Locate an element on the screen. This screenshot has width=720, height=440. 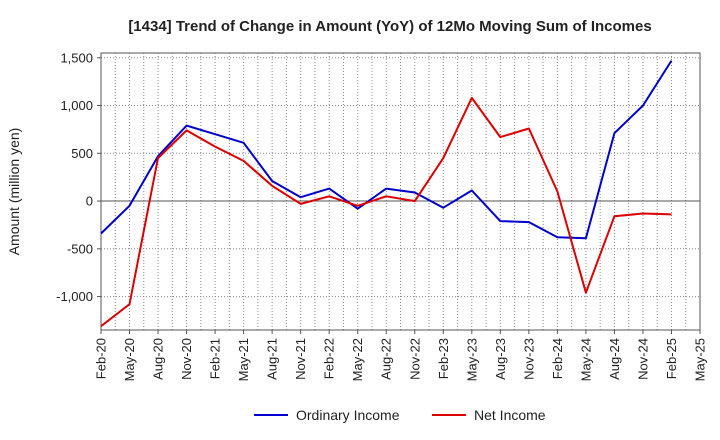
x-tick-label: May-21 is located at coordinates (243, 359).